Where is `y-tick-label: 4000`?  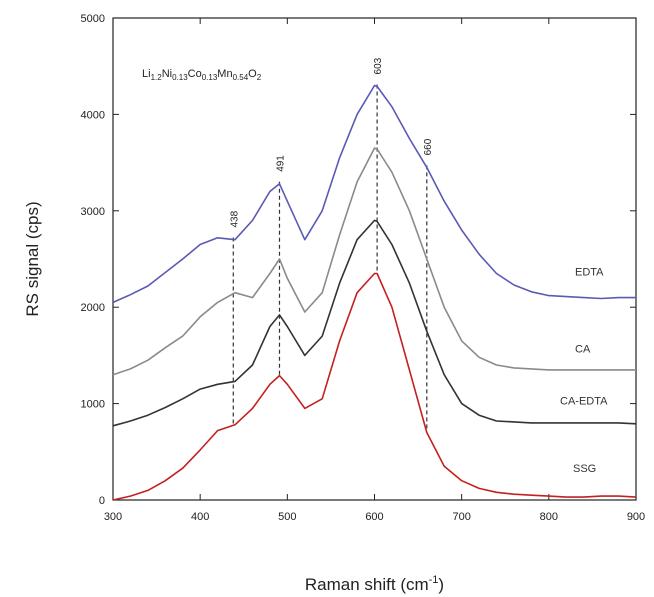 y-tick-label: 4000 is located at coordinates (93, 115).